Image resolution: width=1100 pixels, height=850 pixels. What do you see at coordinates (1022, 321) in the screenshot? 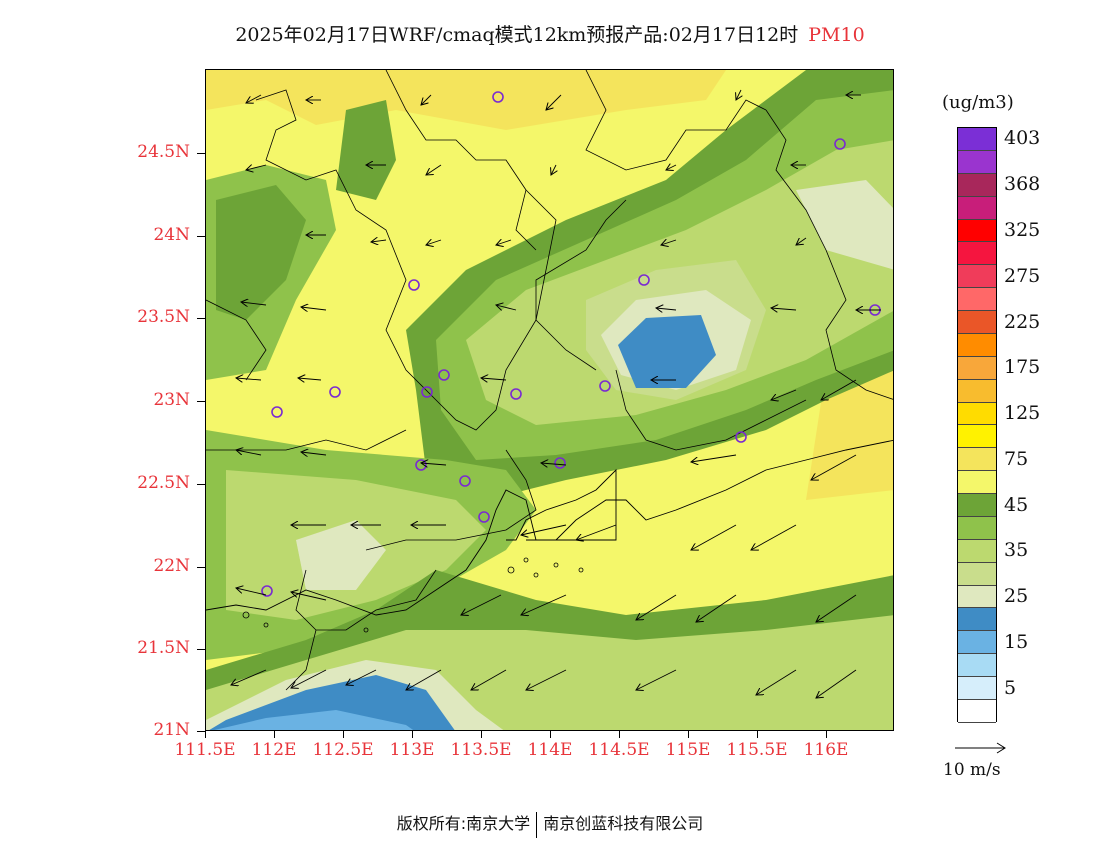
I see `legend-label: 225` at bounding box center [1022, 321].